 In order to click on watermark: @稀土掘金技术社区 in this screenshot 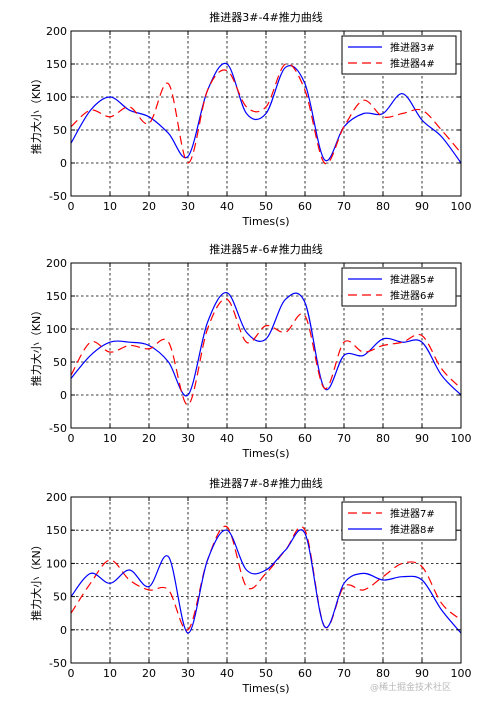, I will do `click(411, 688)`.